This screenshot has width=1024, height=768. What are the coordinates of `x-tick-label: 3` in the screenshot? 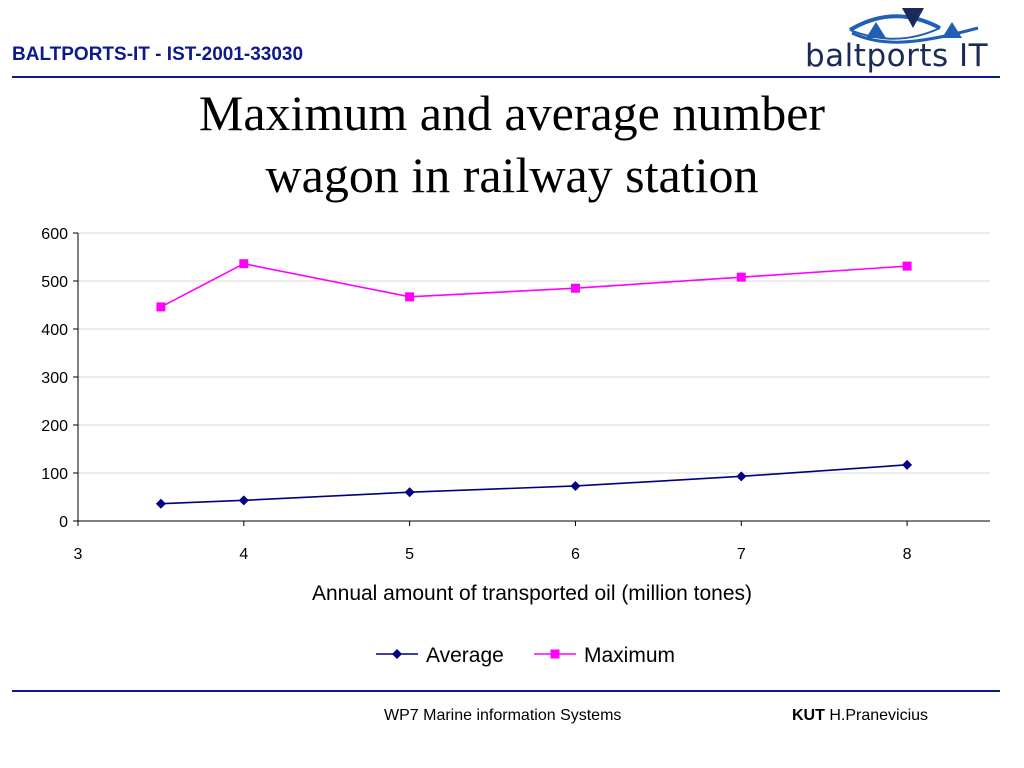 It's located at (78, 554).